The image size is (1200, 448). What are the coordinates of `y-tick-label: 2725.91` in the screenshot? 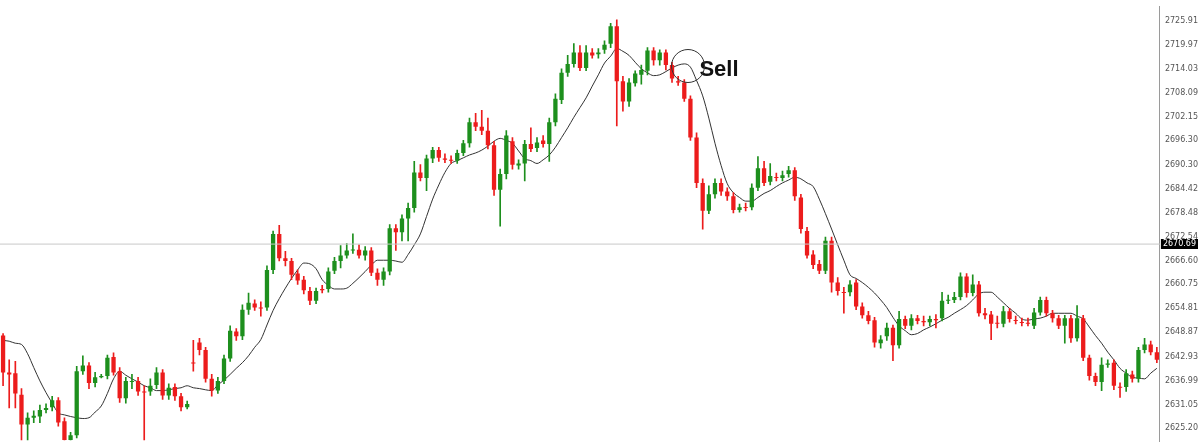 It's located at (1181, 20).